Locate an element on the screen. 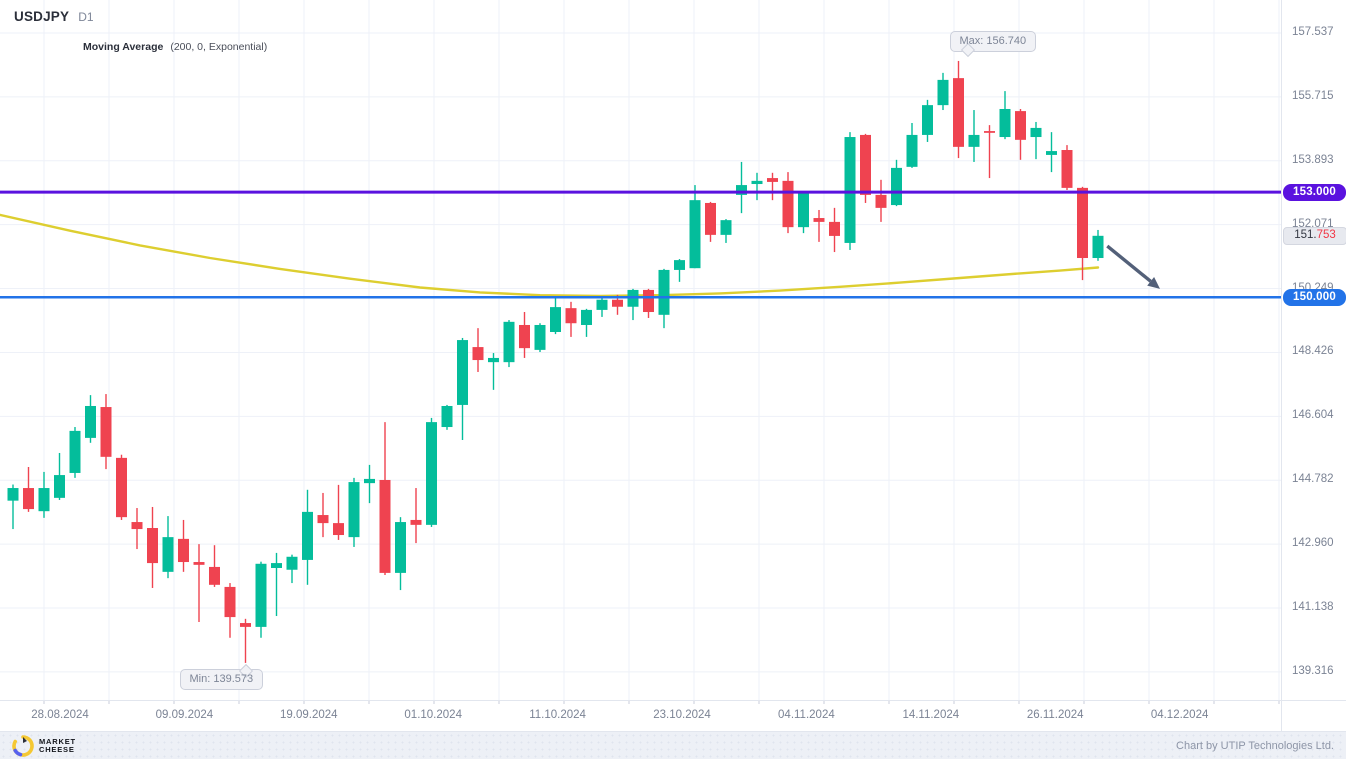 The height and width of the screenshot is (759, 1346). level-price-badge-153: 153.000 is located at coordinates (1314, 192).